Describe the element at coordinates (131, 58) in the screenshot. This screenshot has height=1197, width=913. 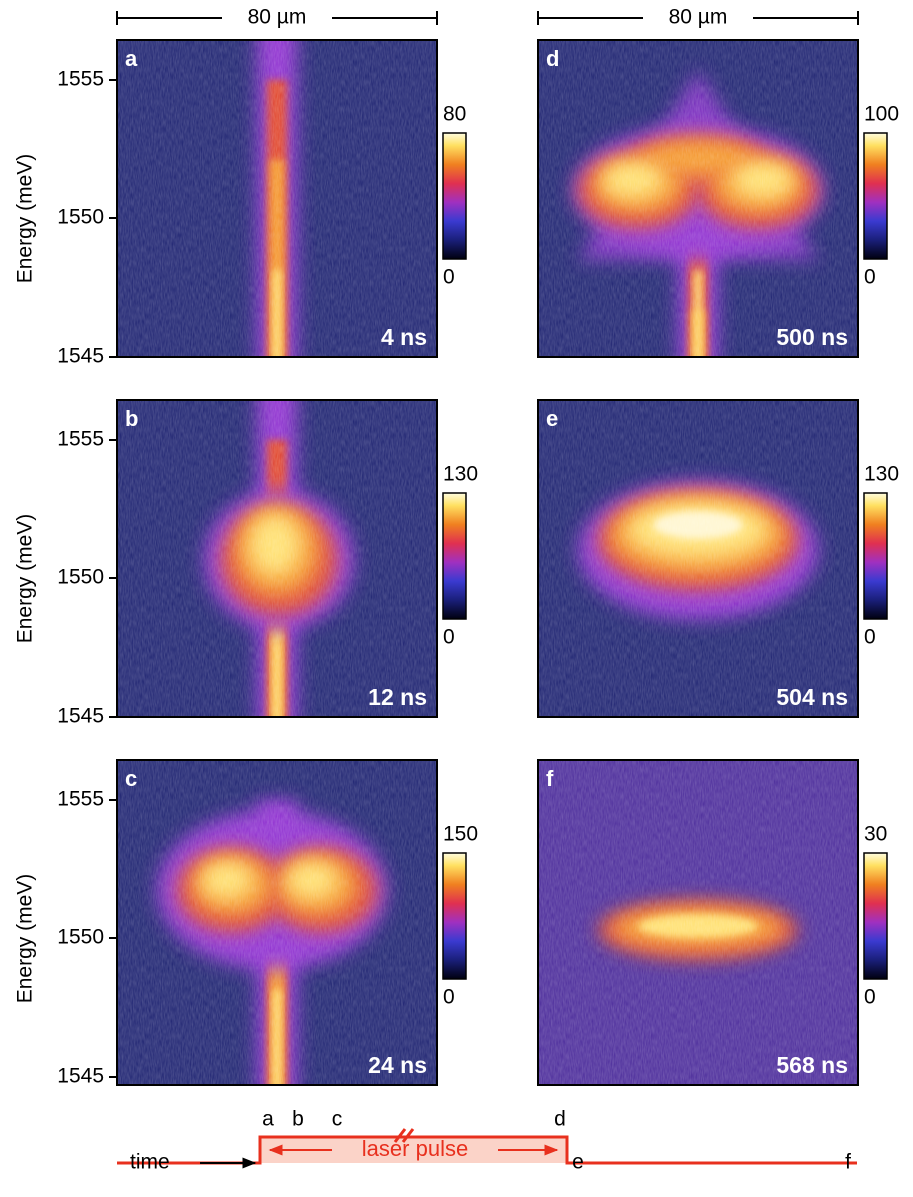
I see `panel-label: a` at that location.